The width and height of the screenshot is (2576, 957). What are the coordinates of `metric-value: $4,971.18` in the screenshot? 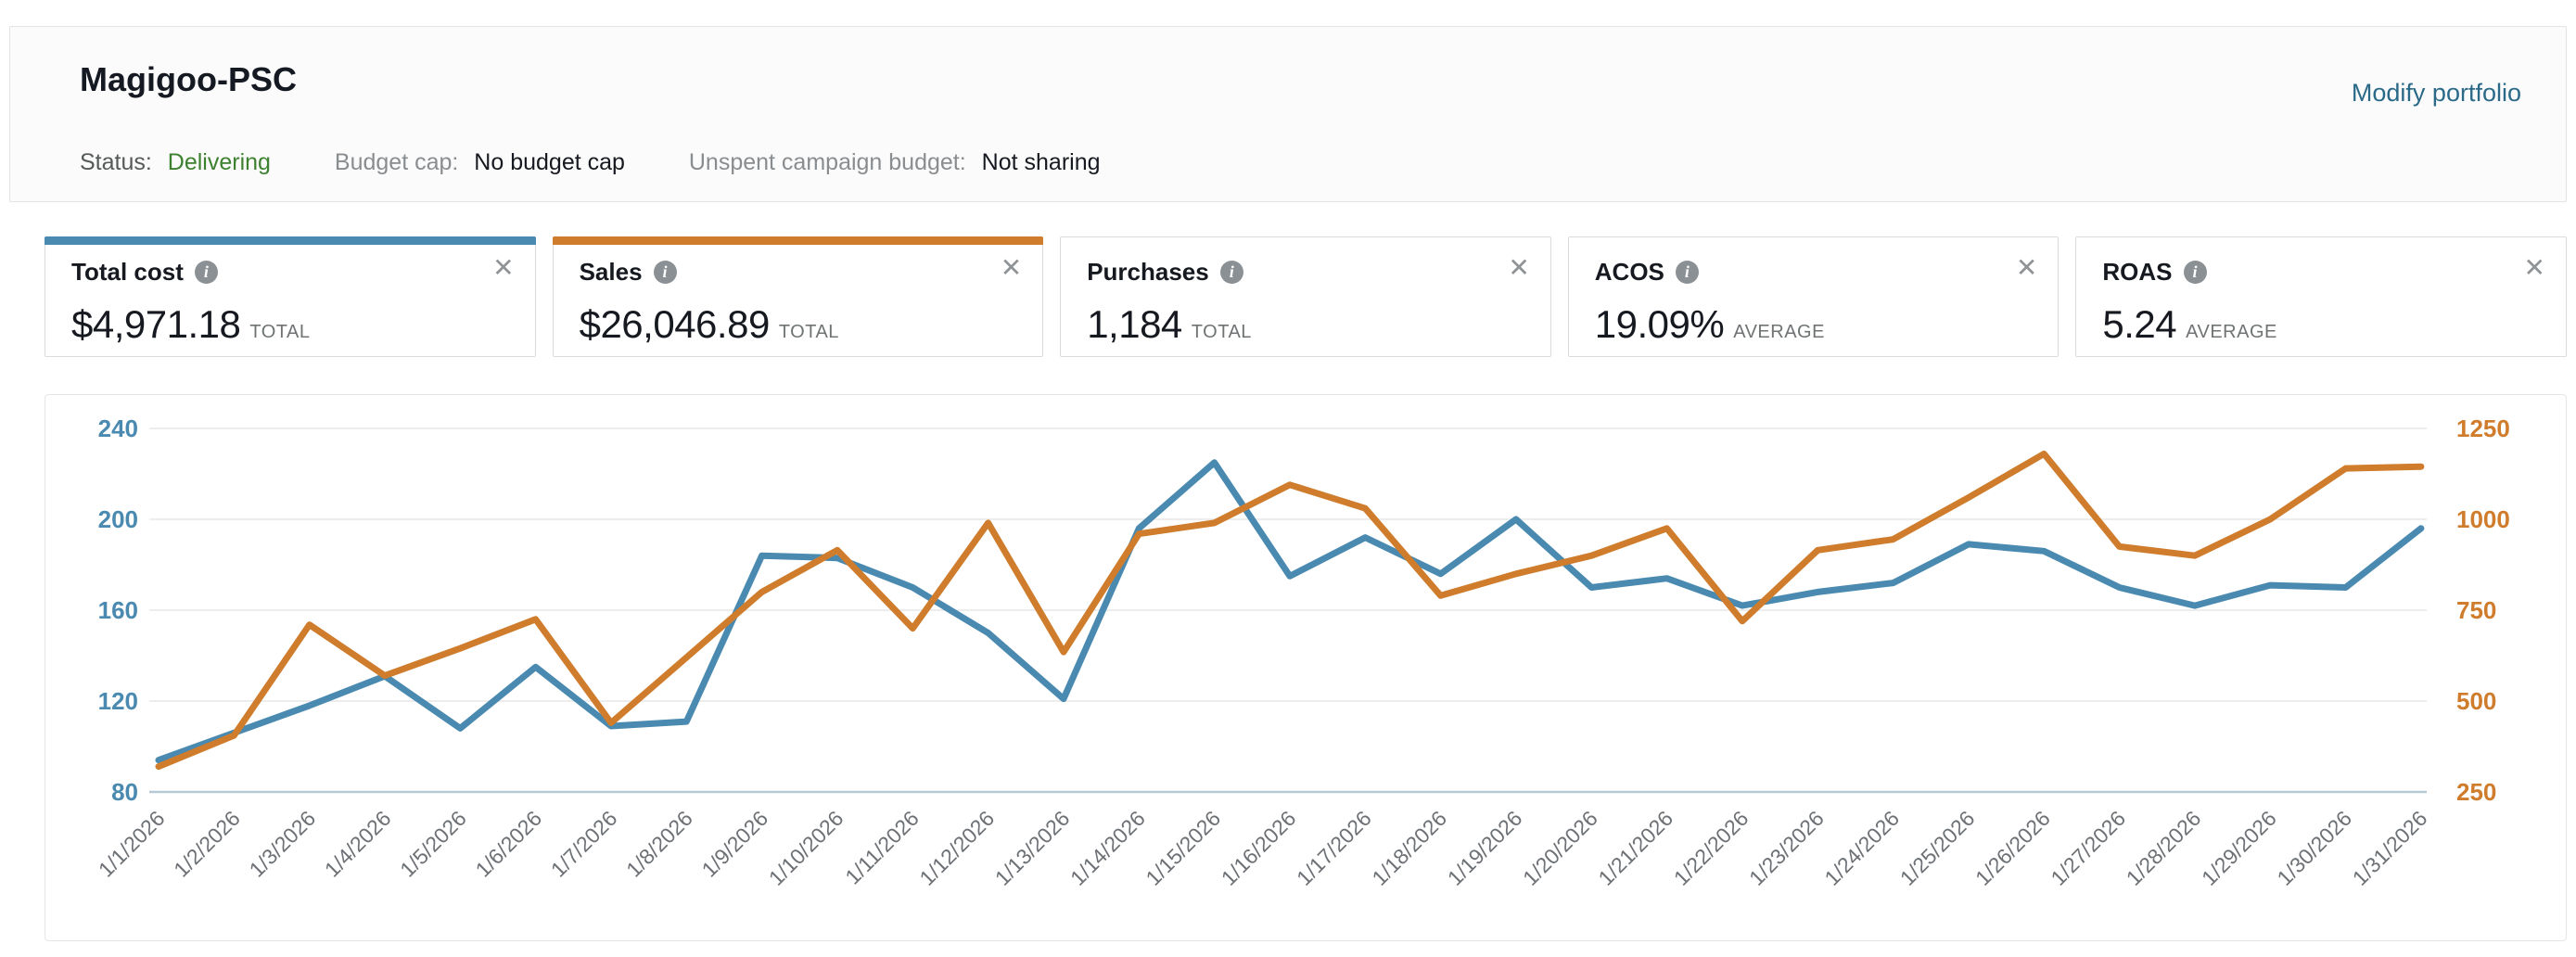 It's located at (156, 324).